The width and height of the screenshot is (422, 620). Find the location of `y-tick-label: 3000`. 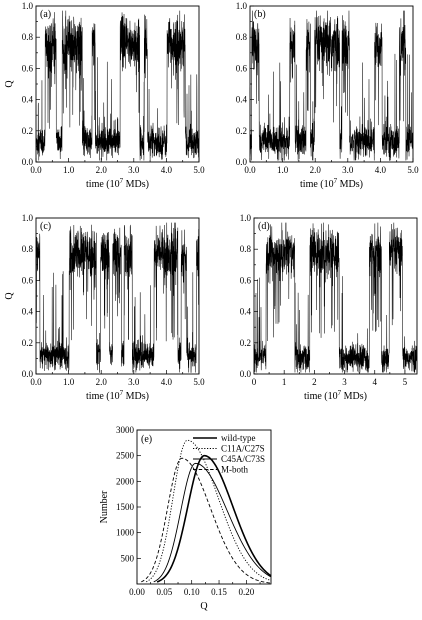

y-tick-label: 3000 is located at coordinates (125, 430).